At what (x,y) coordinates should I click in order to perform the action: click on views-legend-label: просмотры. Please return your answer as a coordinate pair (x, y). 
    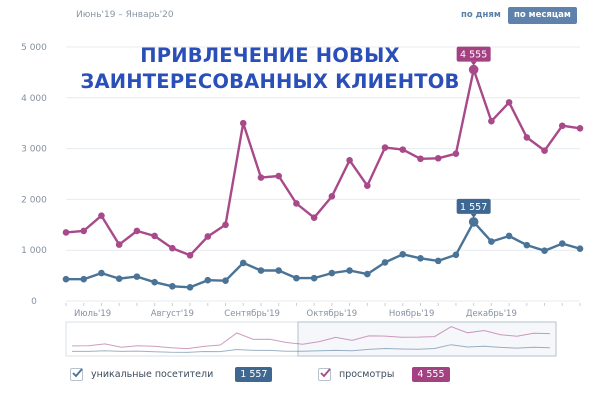
    Looking at the image, I should click on (367, 374).